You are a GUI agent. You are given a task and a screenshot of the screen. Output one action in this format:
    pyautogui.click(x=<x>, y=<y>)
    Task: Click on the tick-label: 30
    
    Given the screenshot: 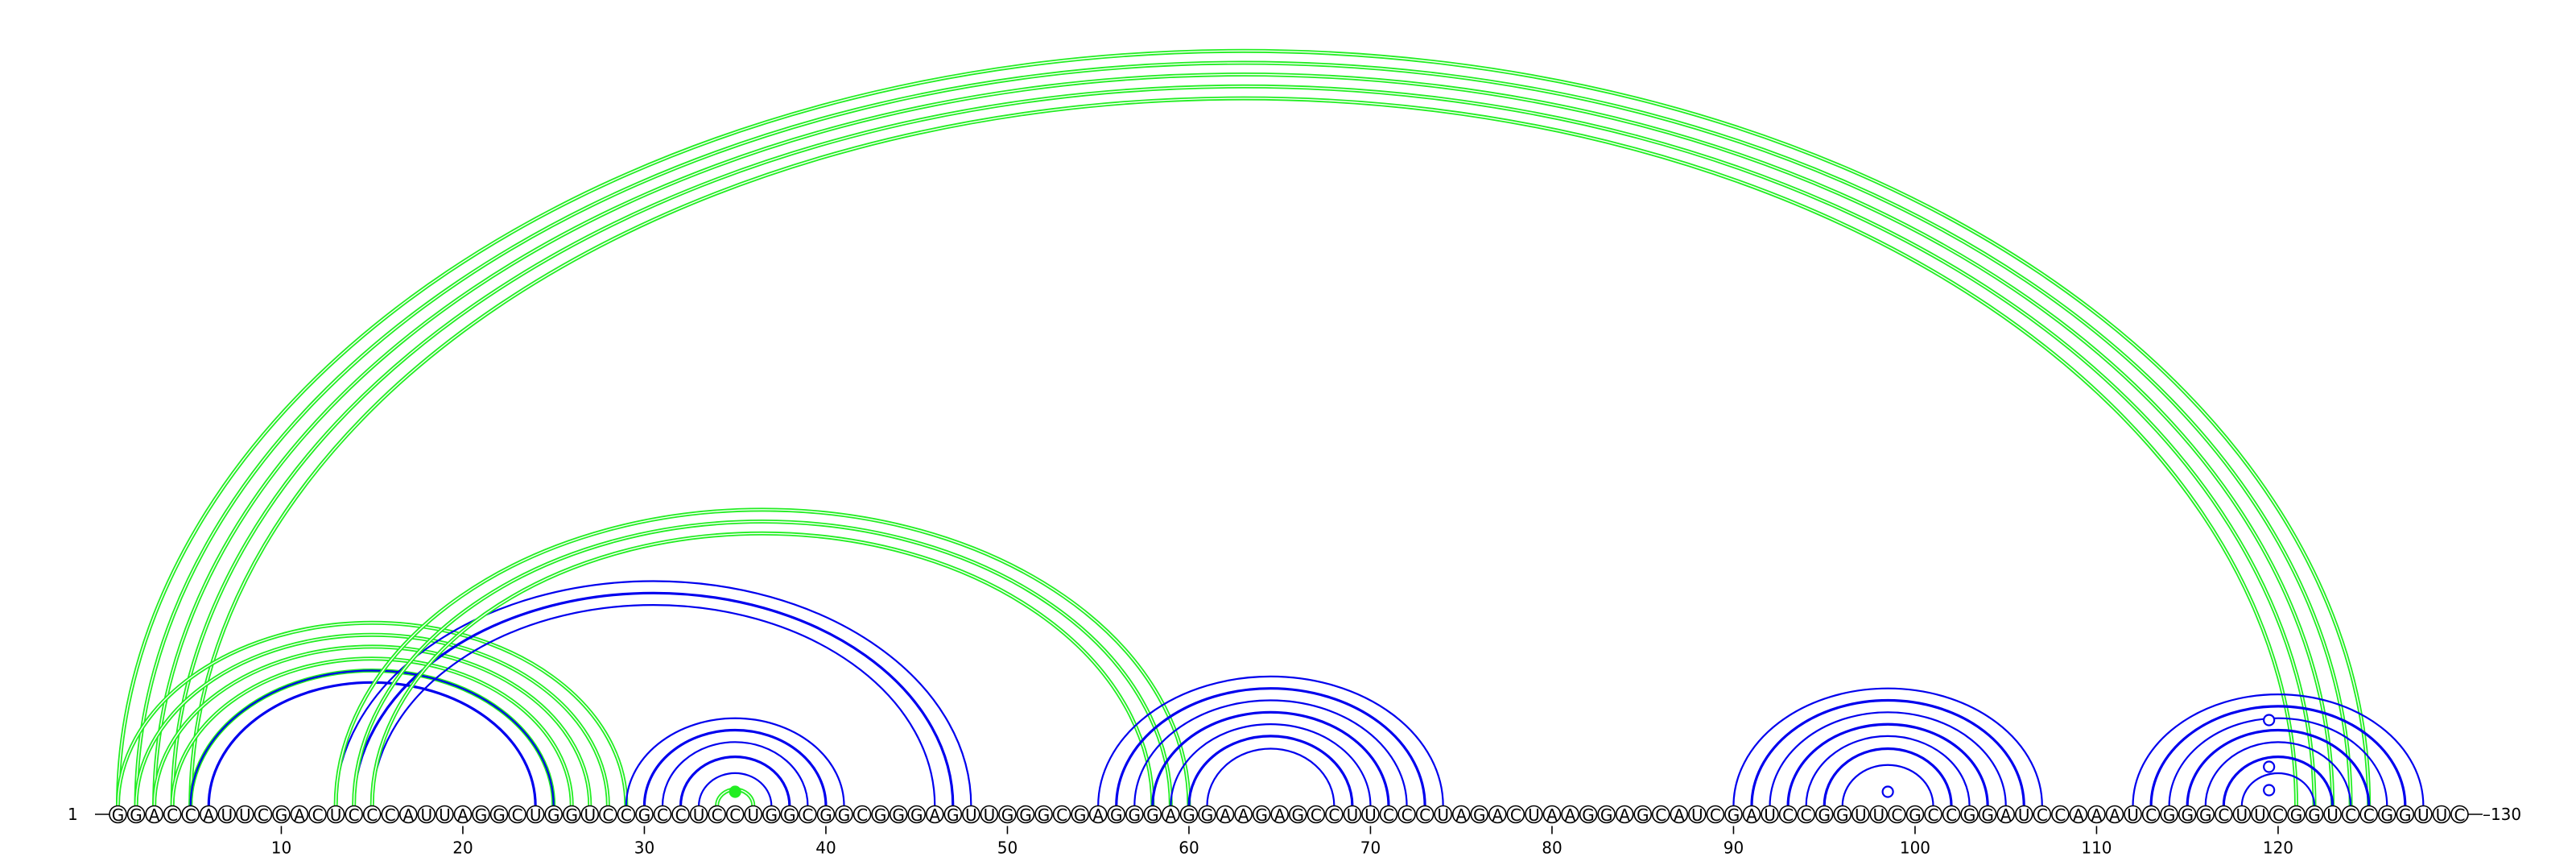 What is the action you would take?
    pyautogui.click(x=644, y=847)
    